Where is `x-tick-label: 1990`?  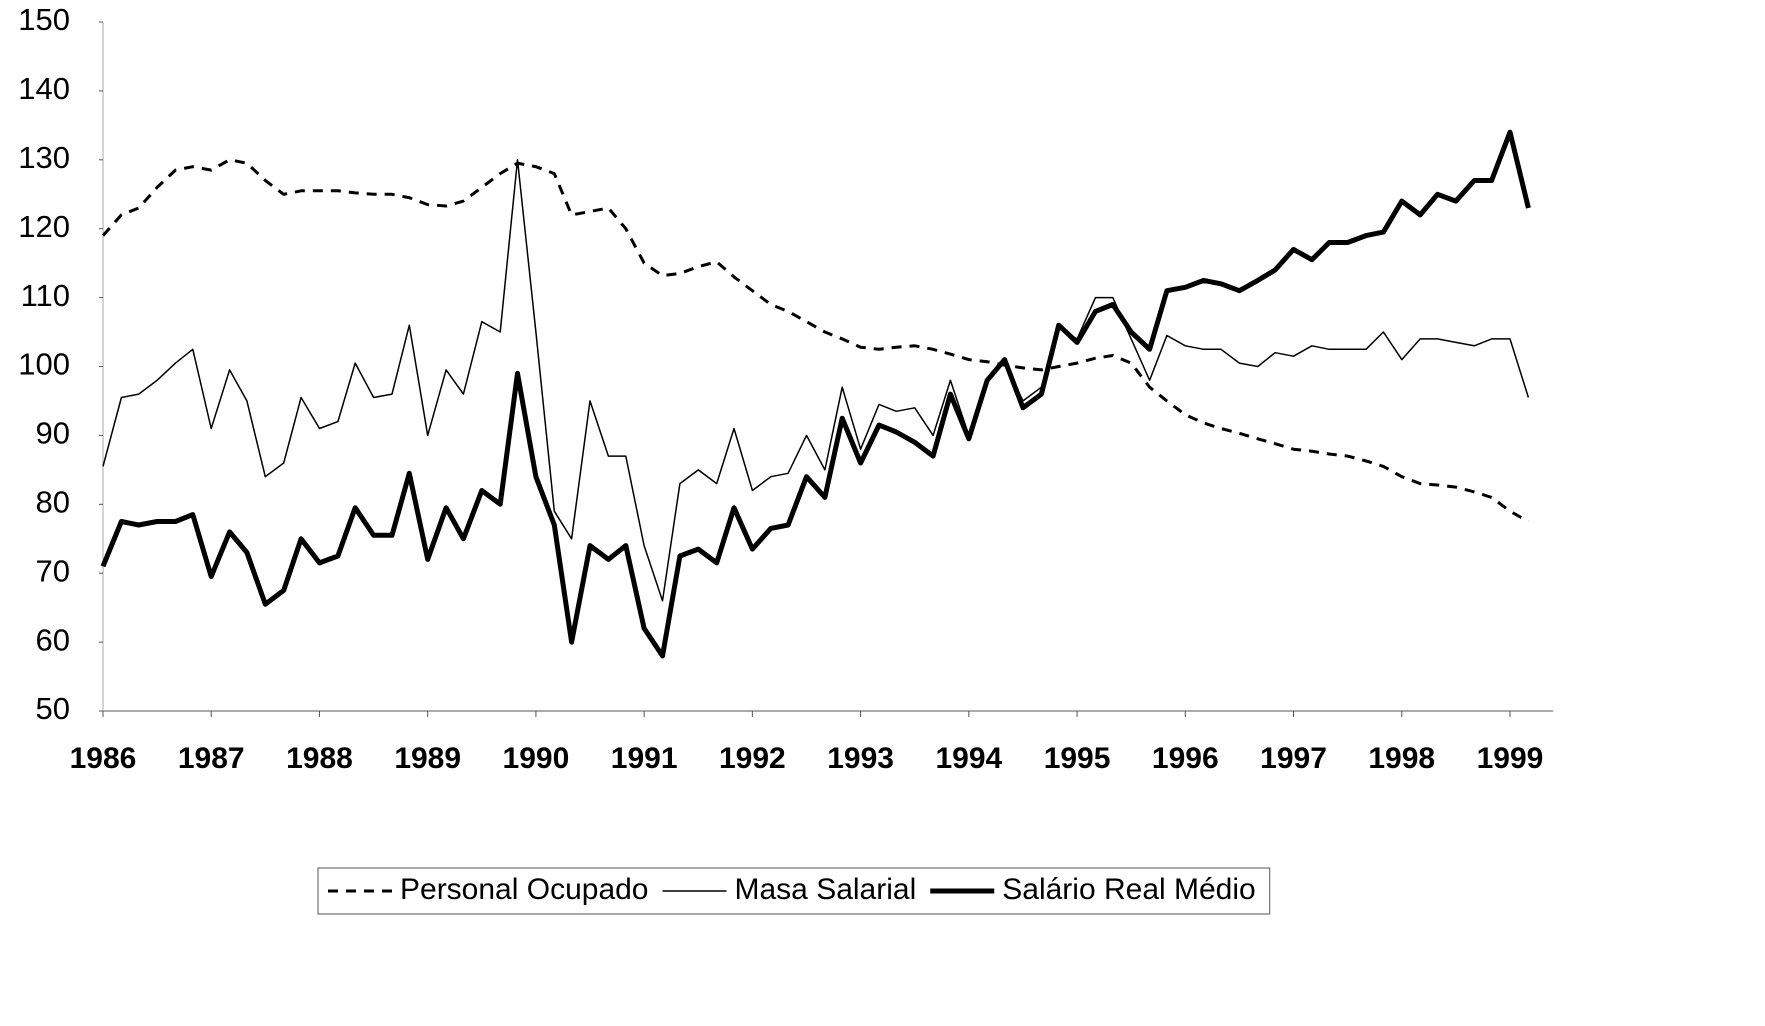 x-tick-label: 1990 is located at coordinates (536, 758).